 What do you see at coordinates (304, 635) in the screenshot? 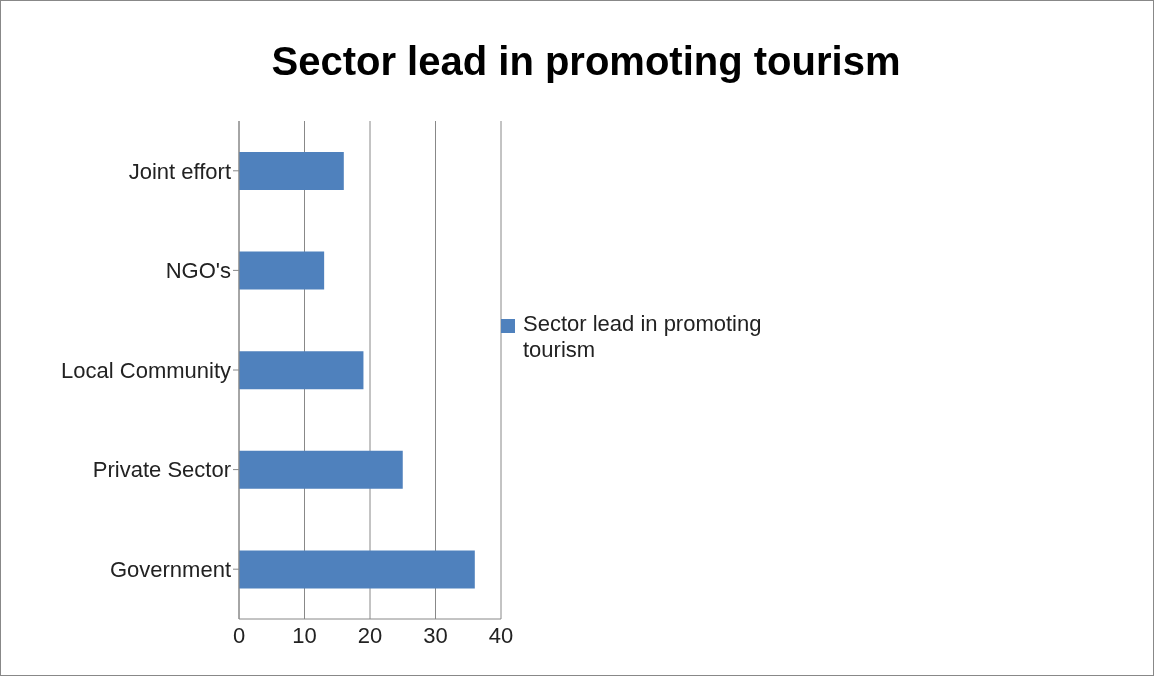
I see `x-tick-label: 10` at bounding box center [304, 635].